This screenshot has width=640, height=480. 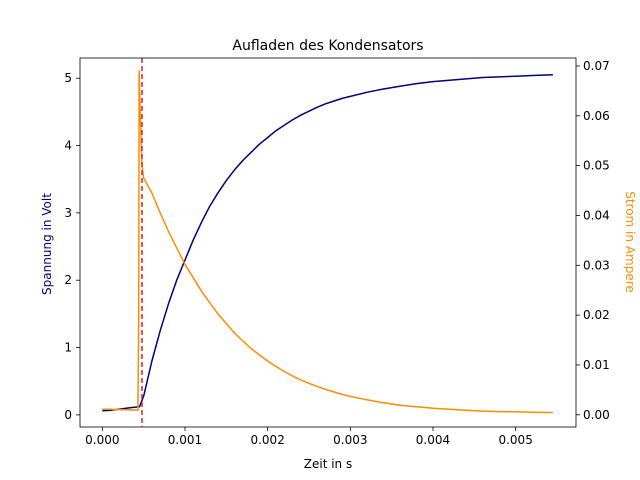 What do you see at coordinates (328, 464) in the screenshot?
I see `x-axis-label: Zeit in s` at bounding box center [328, 464].